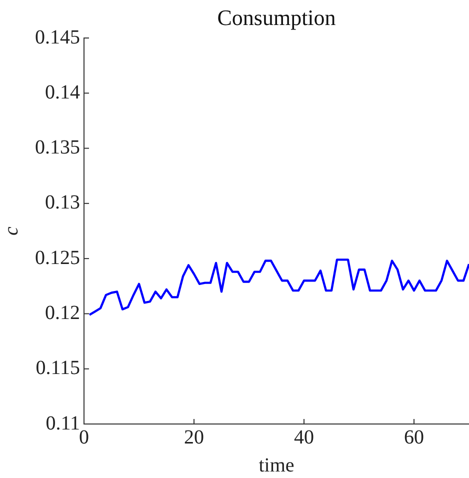  Describe the element at coordinates (11, 231) in the screenshot. I see `y-axis-title: c` at that location.